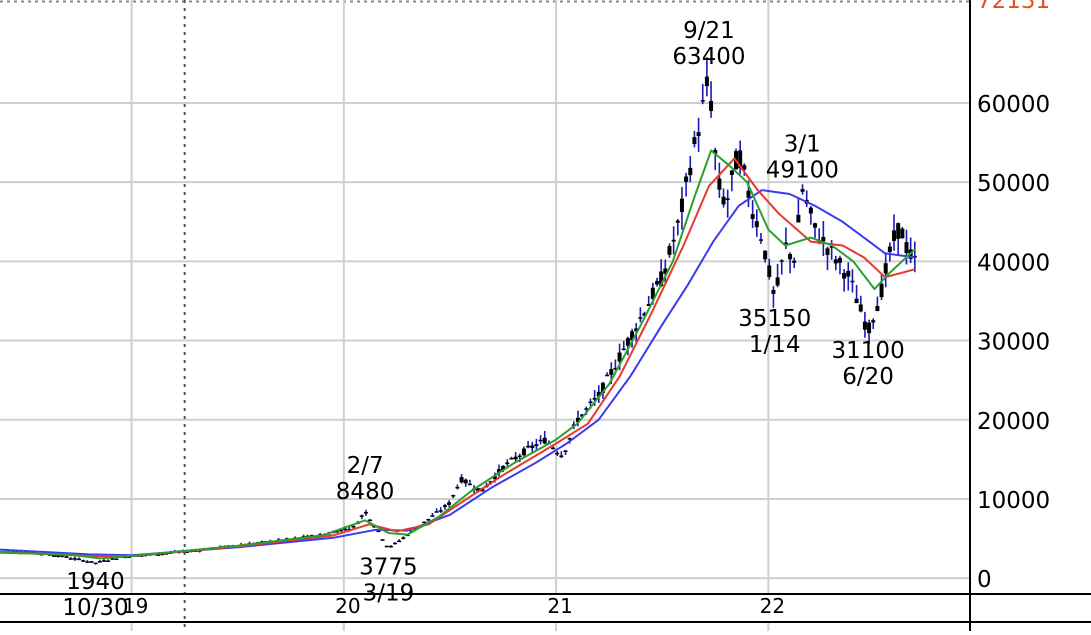 The height and width of the screenshot is (635, 1091). I want to click on y-tick-label: 10000, so click(1013, 501).